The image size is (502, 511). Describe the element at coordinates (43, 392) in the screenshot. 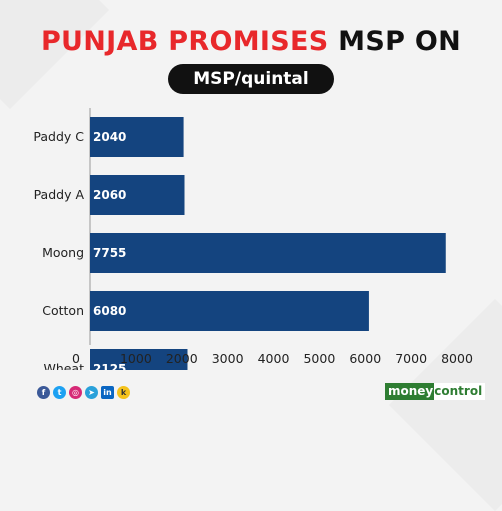

I see `facebook-icon: f` at that location.